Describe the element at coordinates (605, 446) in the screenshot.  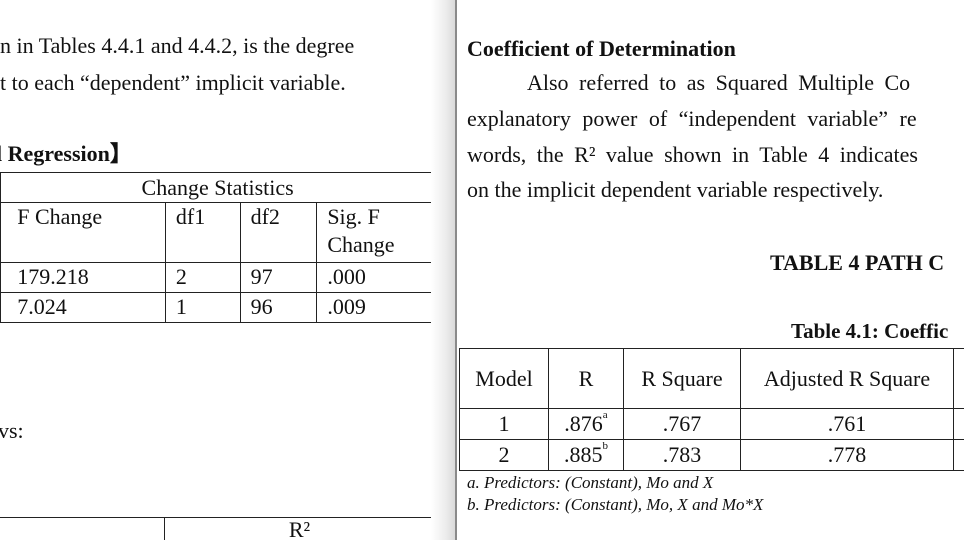
I see `footnote-marker: b` at that location.